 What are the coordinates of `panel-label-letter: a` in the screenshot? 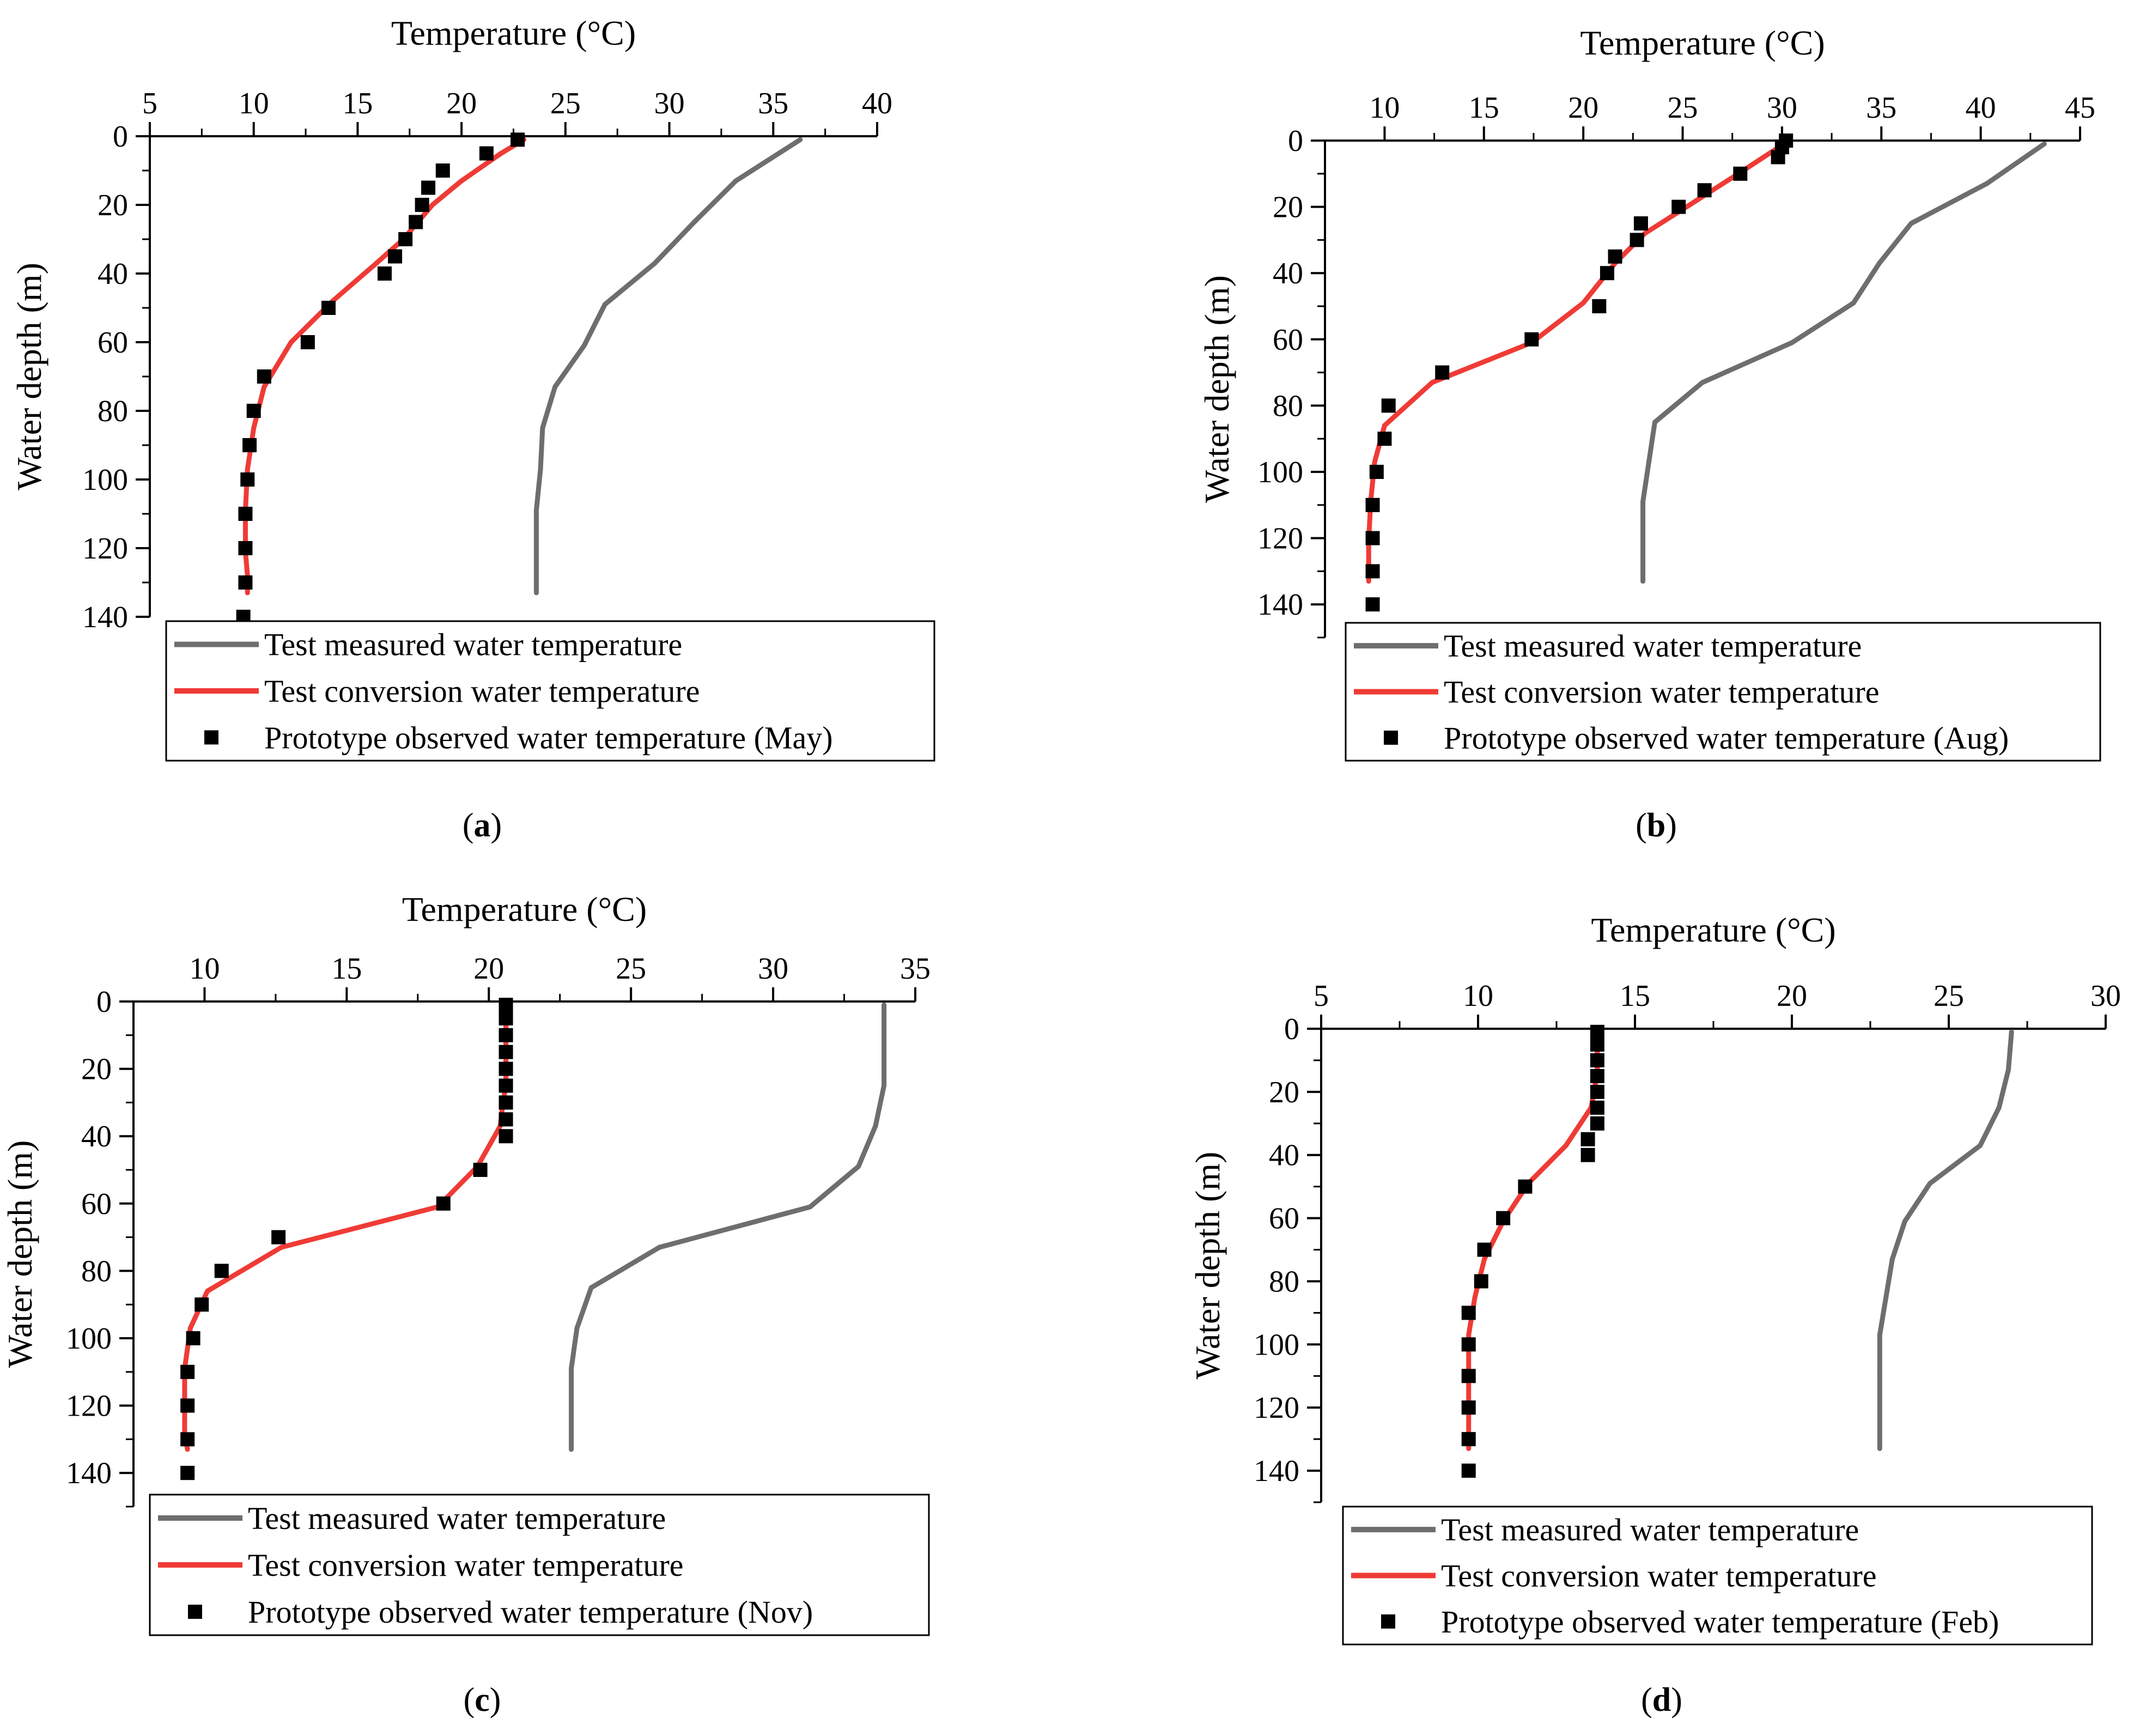 It's located at (483, 825).